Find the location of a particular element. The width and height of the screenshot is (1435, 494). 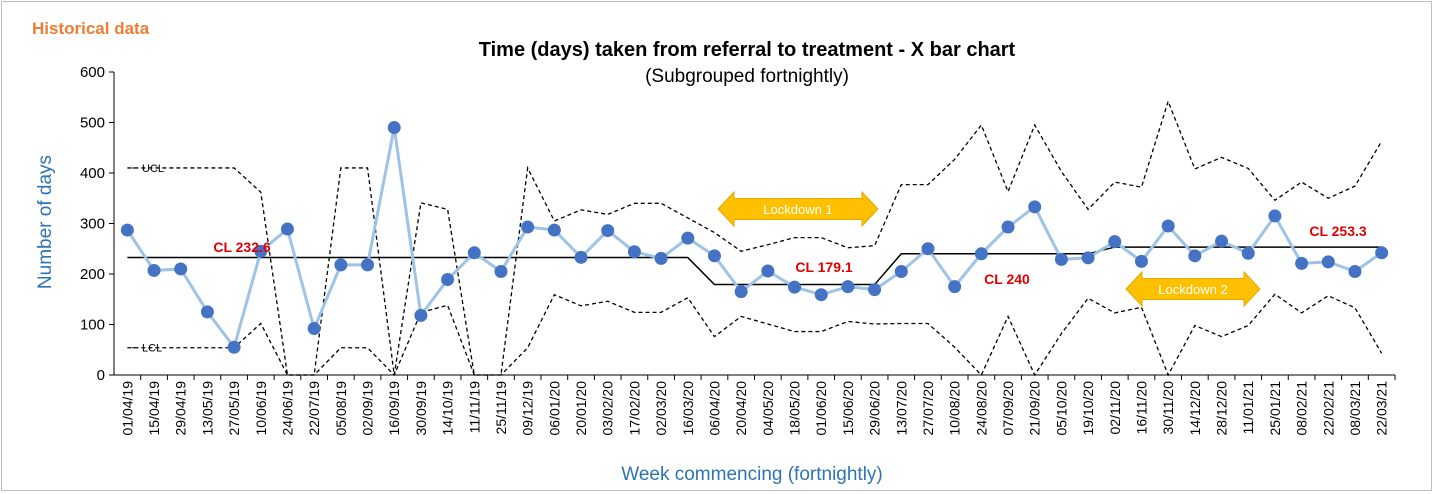

x-tick-label: 24/08/20 is located at coordinates (981, 408).